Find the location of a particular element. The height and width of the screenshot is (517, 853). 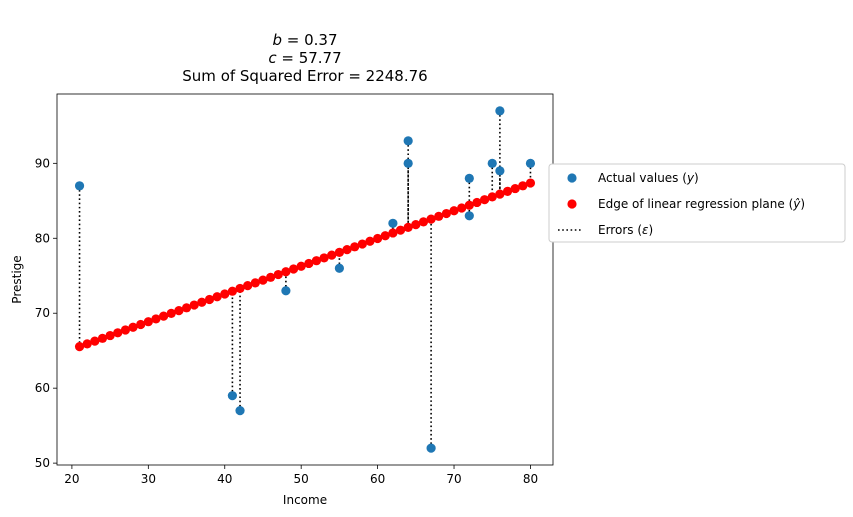

x-tick-label: 40 is located at coordinates (224, 479).